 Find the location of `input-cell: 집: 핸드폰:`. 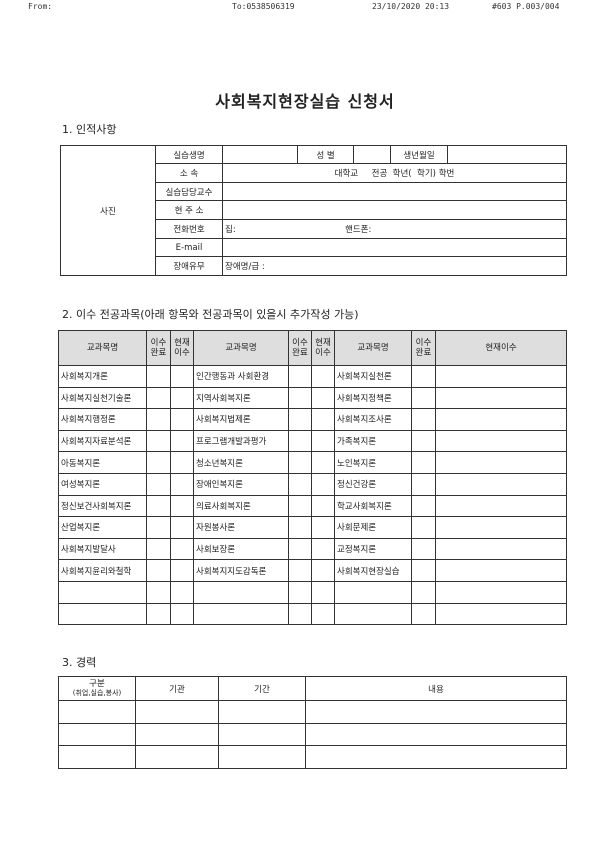

input-cell: 집: 핸드폰: is located at coordinates (394, 229).